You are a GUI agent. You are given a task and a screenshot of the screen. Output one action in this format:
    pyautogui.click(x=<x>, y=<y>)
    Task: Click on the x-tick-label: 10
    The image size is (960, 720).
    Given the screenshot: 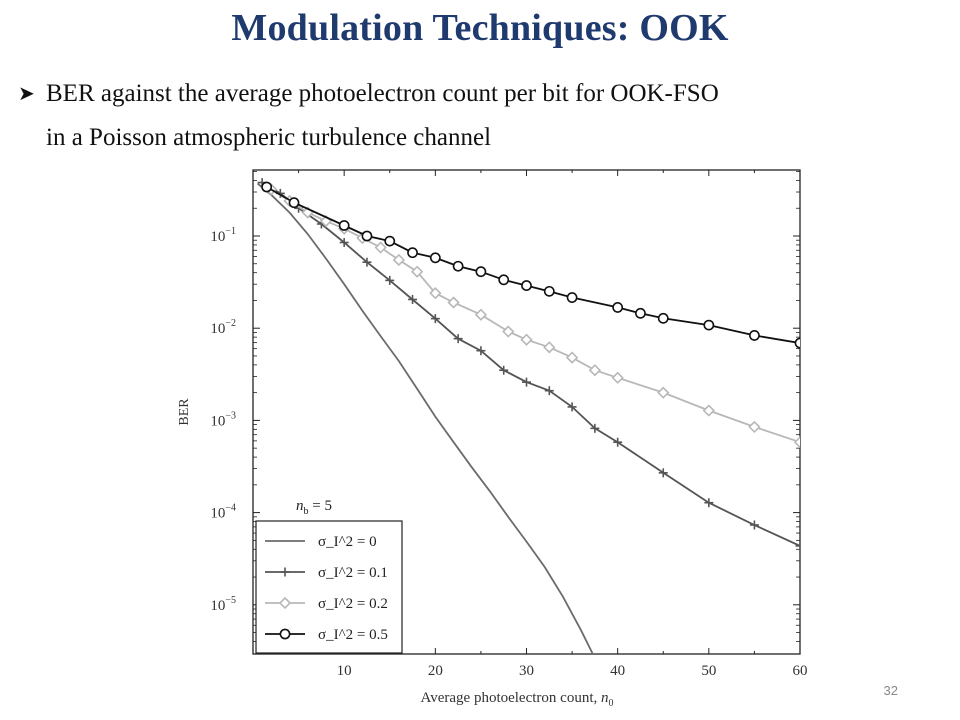 What is the action you would take?
    pyautogui.click(x=344, y=671)
    